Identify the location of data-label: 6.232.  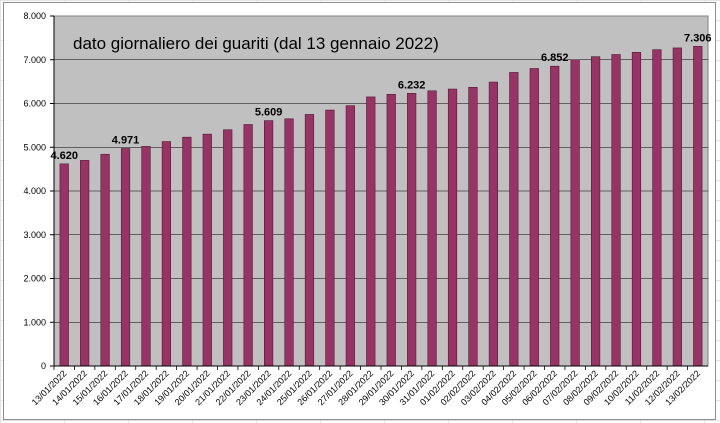
(412, 85).